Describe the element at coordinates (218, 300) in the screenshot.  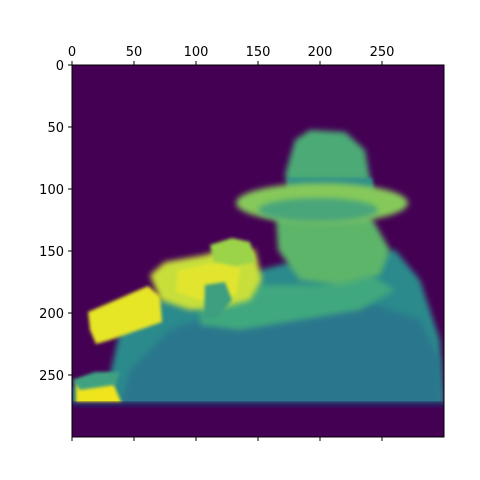
I see `hand-shadow-region` at that location.